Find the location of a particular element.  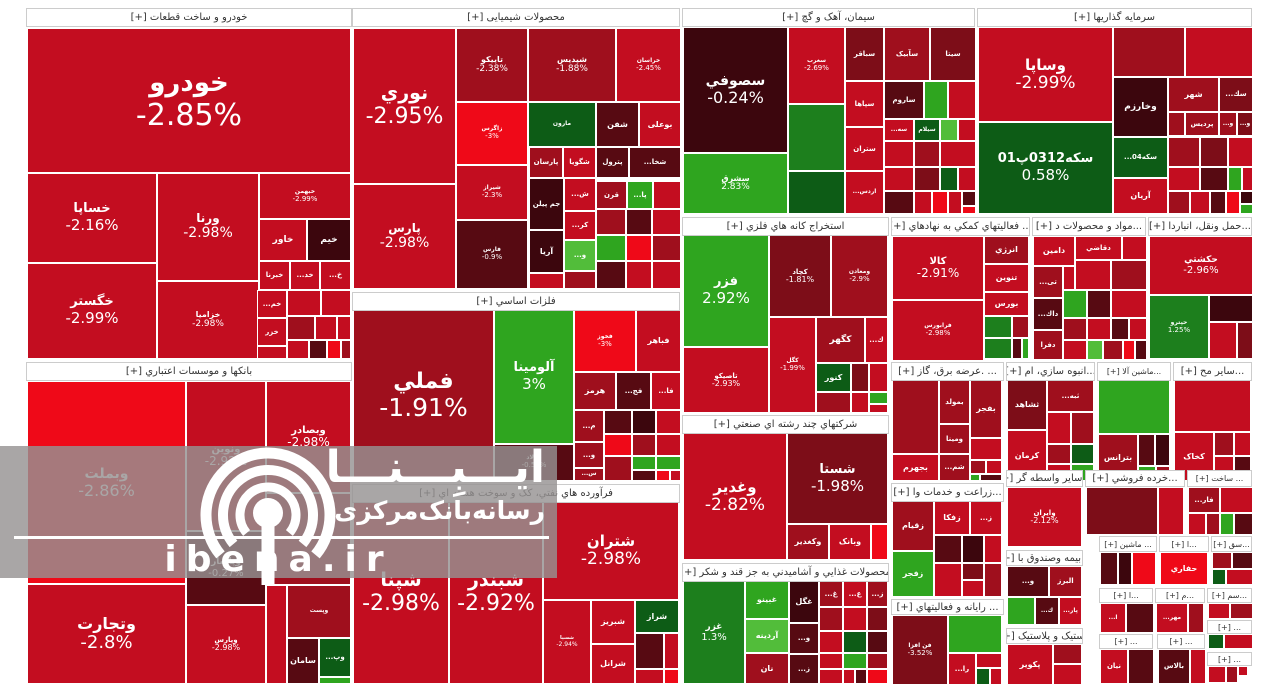

section-header: خودرو و ساخت قطعات [+] is located at coordinates (189, 17).